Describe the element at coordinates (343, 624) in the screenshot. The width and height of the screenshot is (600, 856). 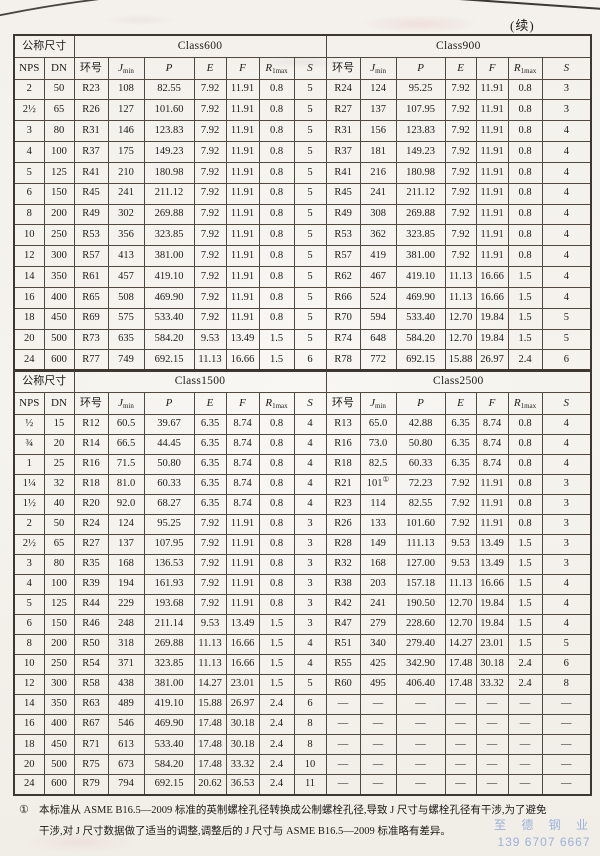
I see `table-cell: R47` at that location.